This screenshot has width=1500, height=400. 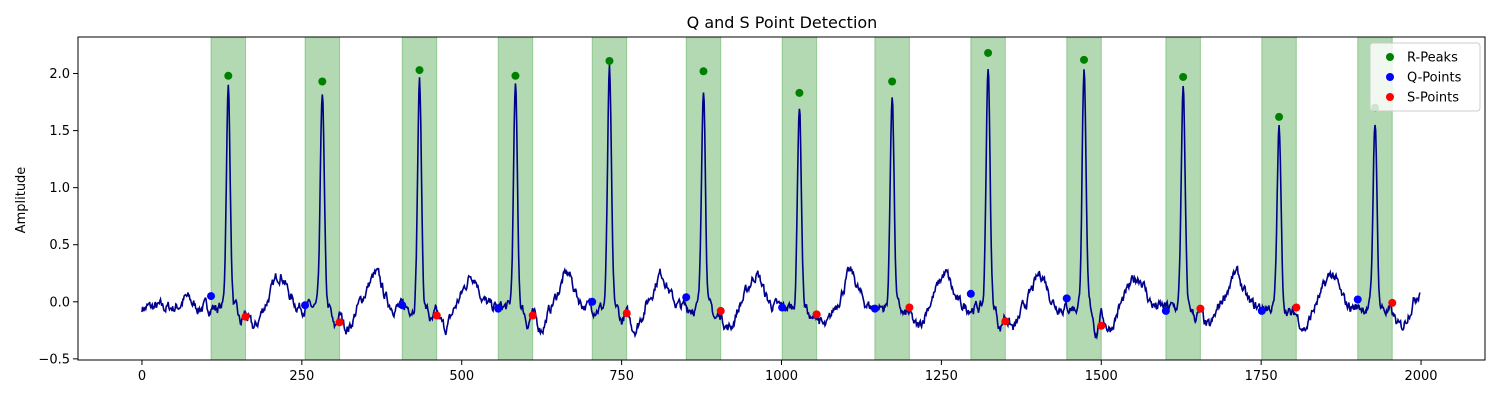 I want to click on x-tick-label-7: 1750, so click(x=1261, y=376).